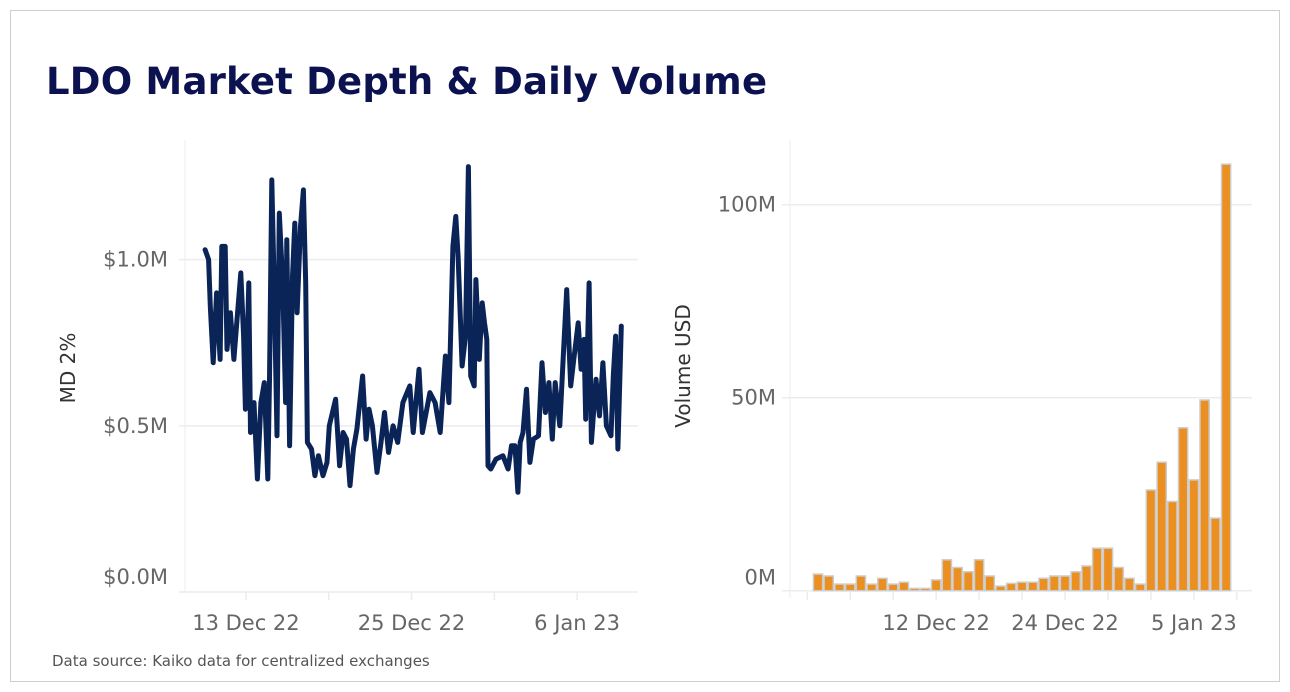 The height and width of the screenshot is (692, 1290). What do you see at coordinates (753, 398) in the screenshot?
I see `y-tick-label: 50M` at bounding box center [753, 398].